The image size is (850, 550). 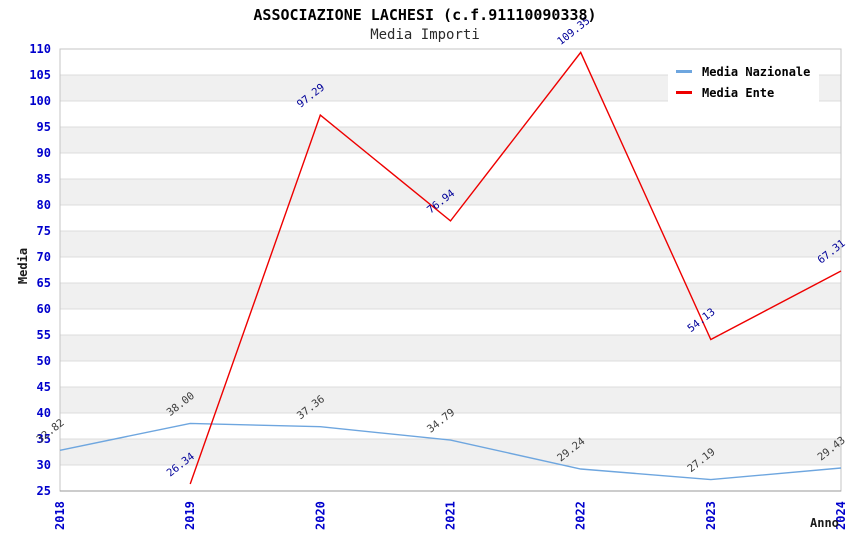 What do you see at coordinates (60, 515) in the screenshot?
I see `x-tick-label: 2018` at bounding box center [60, 515].